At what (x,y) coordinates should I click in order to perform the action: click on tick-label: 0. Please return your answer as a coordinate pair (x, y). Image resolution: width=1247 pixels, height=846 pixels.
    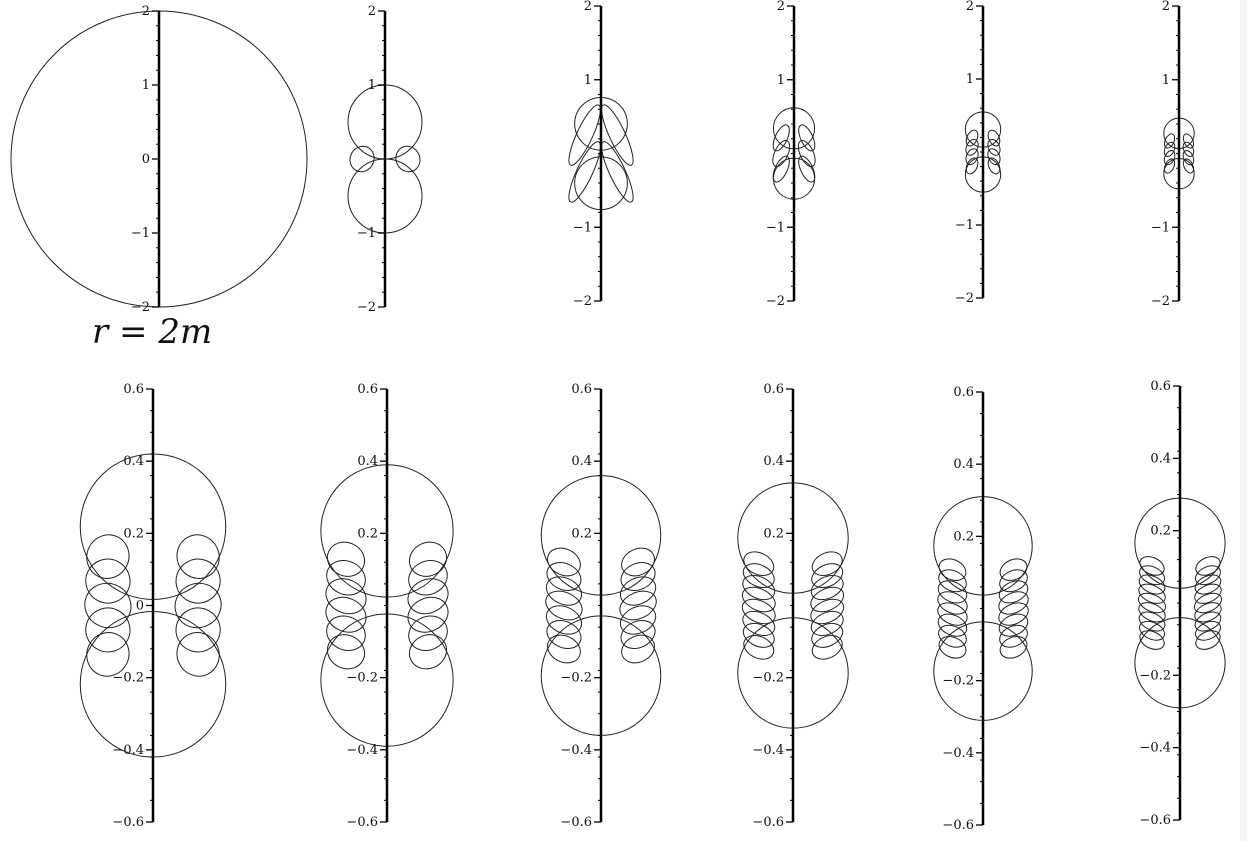
    Looking at the image, I should click on (140, 606).